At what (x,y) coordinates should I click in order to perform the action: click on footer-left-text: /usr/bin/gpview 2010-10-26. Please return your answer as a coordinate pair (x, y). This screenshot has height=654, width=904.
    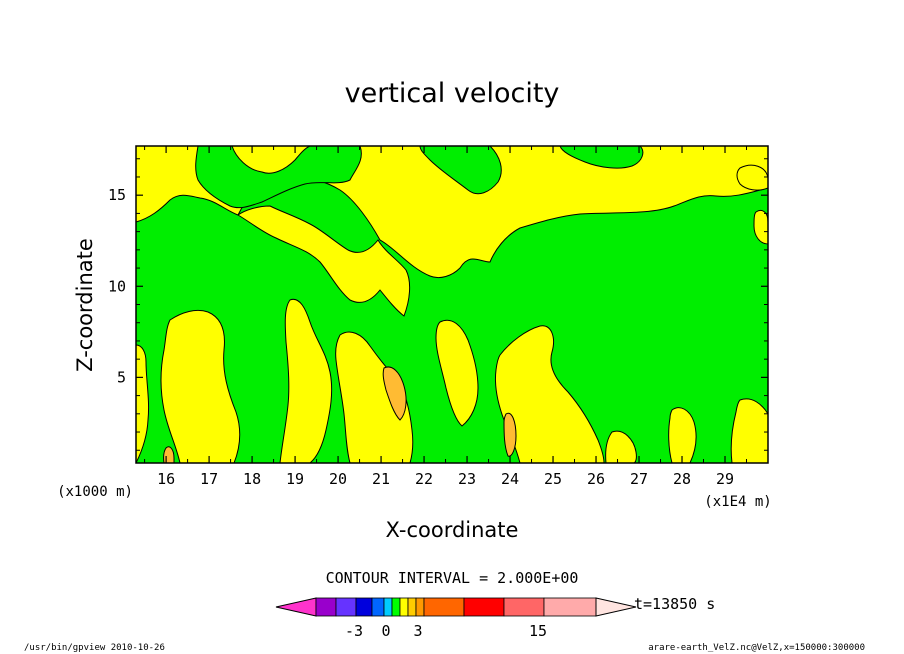
    Looking at the image, I should click on (94, 648).